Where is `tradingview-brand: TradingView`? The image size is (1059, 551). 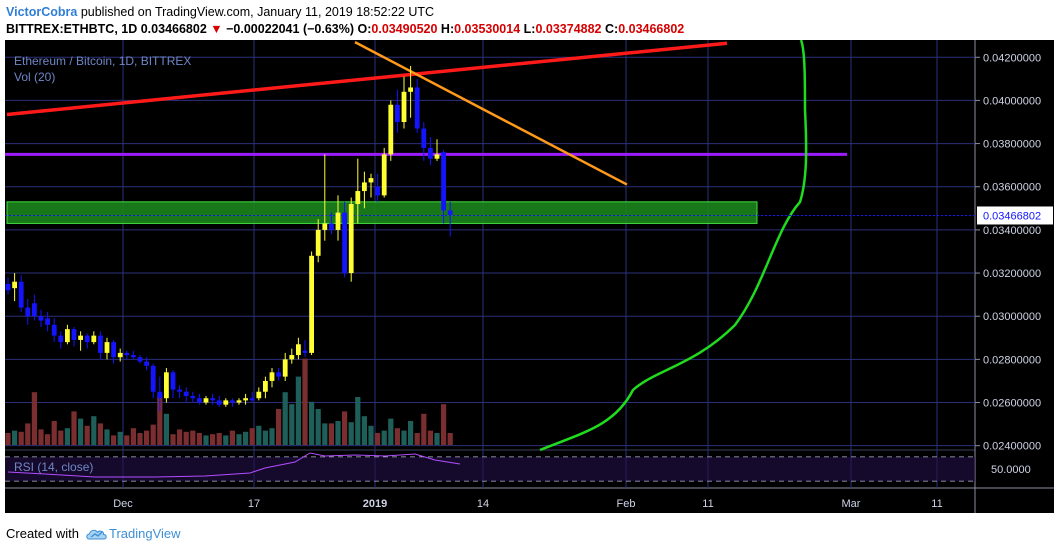
tradingview-brand: TradingView is located at coordinates (144, 533).